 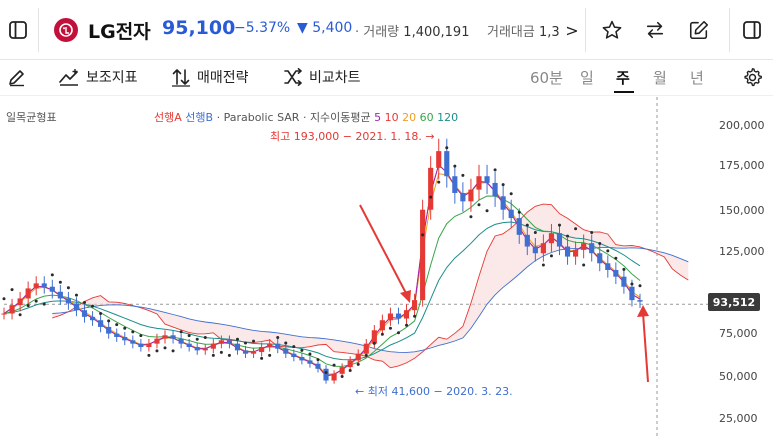 I want to click on sidebar-toggle-icon, so click(x=18, y=30).